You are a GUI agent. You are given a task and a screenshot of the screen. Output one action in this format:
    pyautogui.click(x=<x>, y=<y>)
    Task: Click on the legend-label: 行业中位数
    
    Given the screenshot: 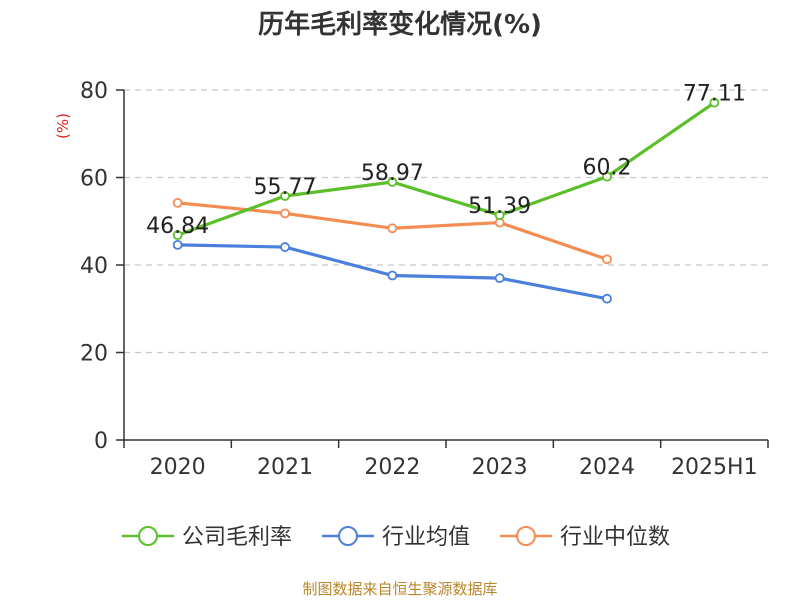 What is the action you would take?
    pyautogui.click(x=615, y=537)
    